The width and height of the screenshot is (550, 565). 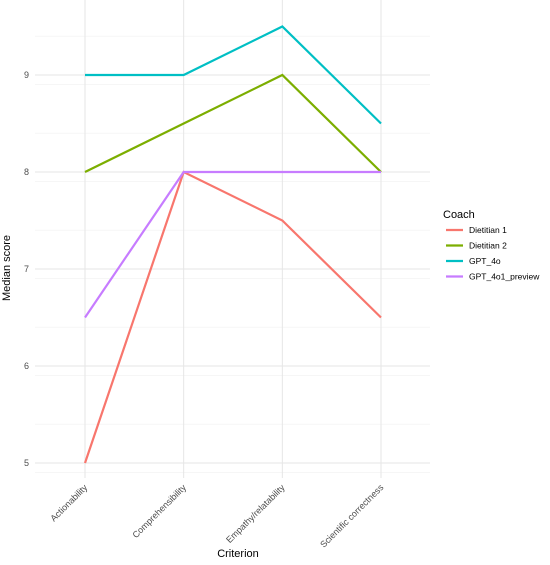 What do you see at coordinates (26, 366) in the screenshot?
I see `y-tick-label: 6` at bounding box center [26, 366].